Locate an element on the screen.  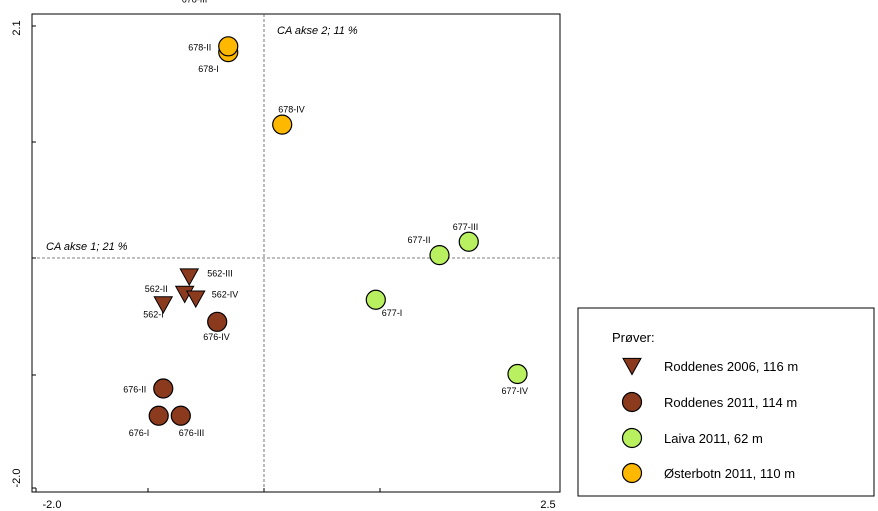
point-label: 676-III is located at coordinates (192, 433).